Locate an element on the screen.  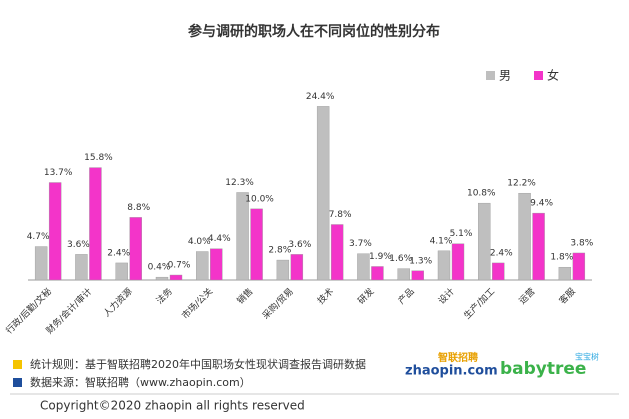
value-label: 24.4% is located at coordinates (320, 97).